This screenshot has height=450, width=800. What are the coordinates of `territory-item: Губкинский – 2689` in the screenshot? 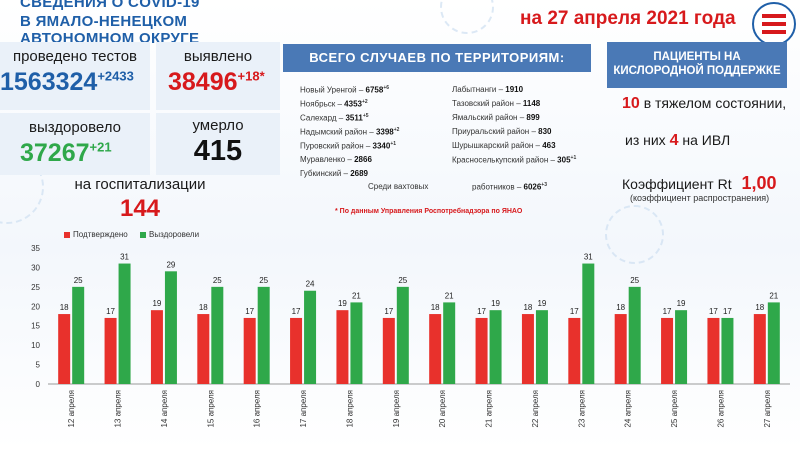 It's located at (334, 173).